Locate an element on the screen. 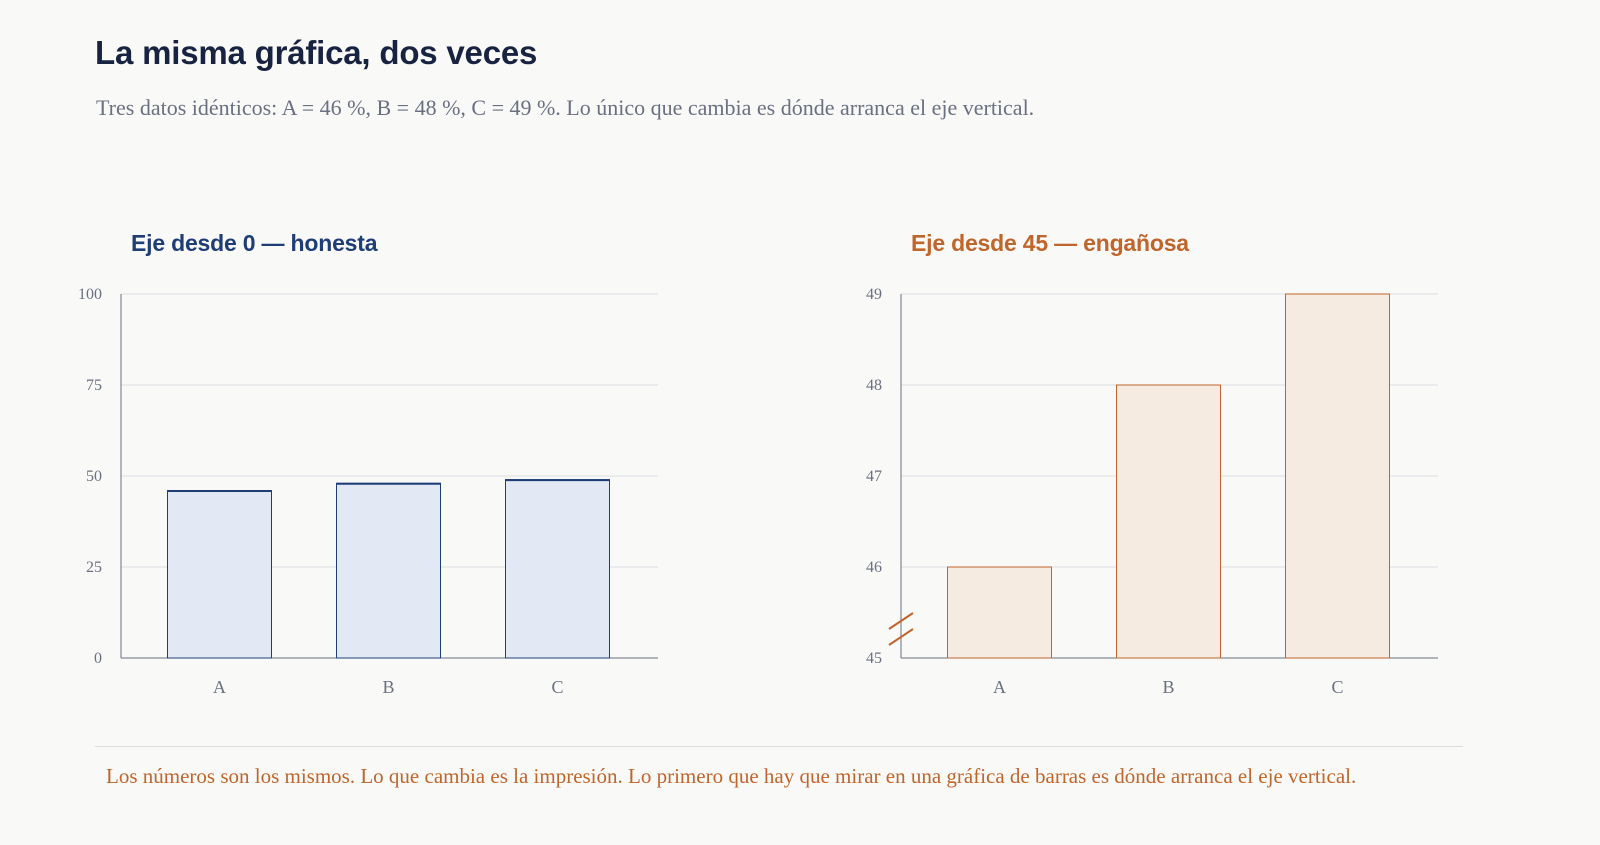  honest-y-tick-label: 0 is located at coordinates (98, 658).